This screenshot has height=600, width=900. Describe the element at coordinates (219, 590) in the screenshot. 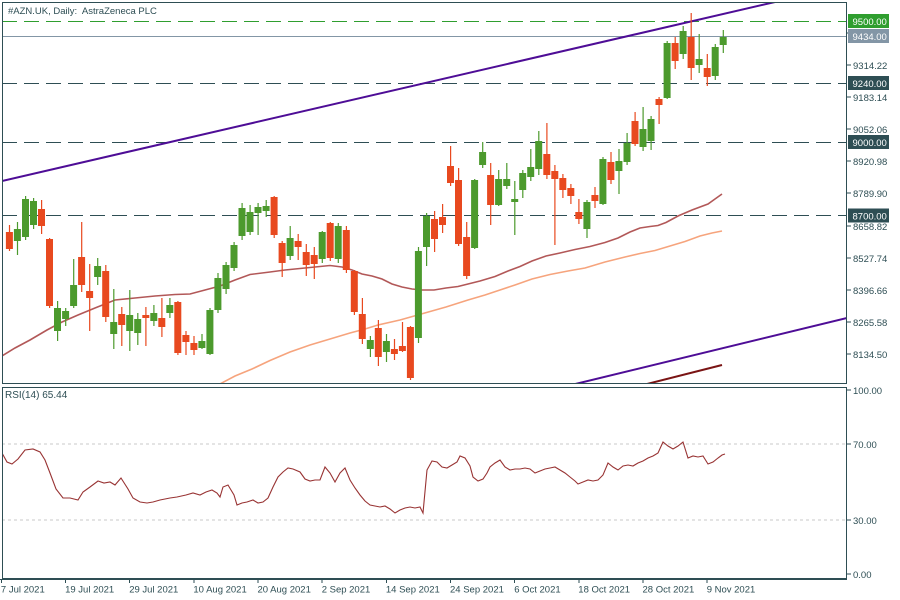

I see `svg-text: 10 Aug 2021` at that location.